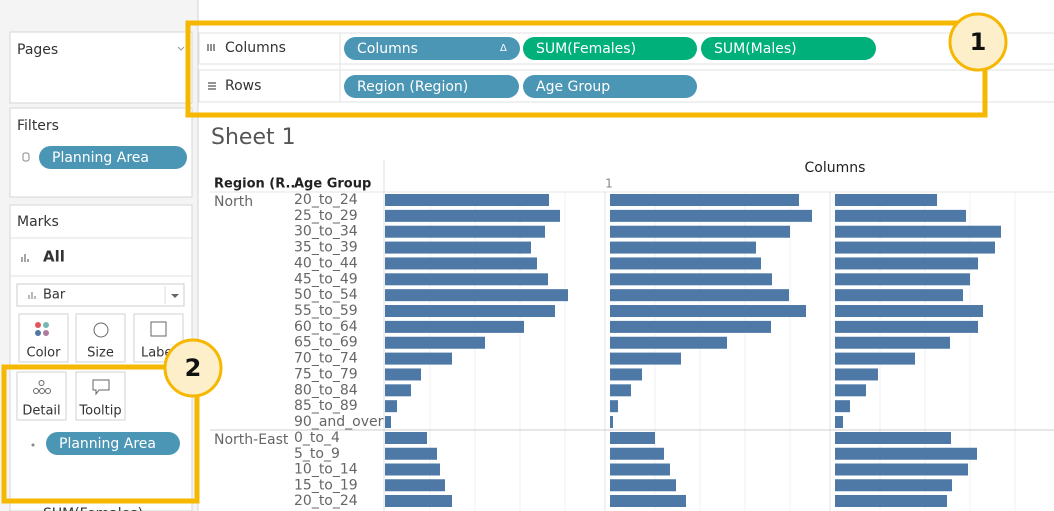 This screenshot has height=511, width=1054. Describe the element at coordinates (38, 222) in the screenshot. I see `marks-title: Marks` at that location.